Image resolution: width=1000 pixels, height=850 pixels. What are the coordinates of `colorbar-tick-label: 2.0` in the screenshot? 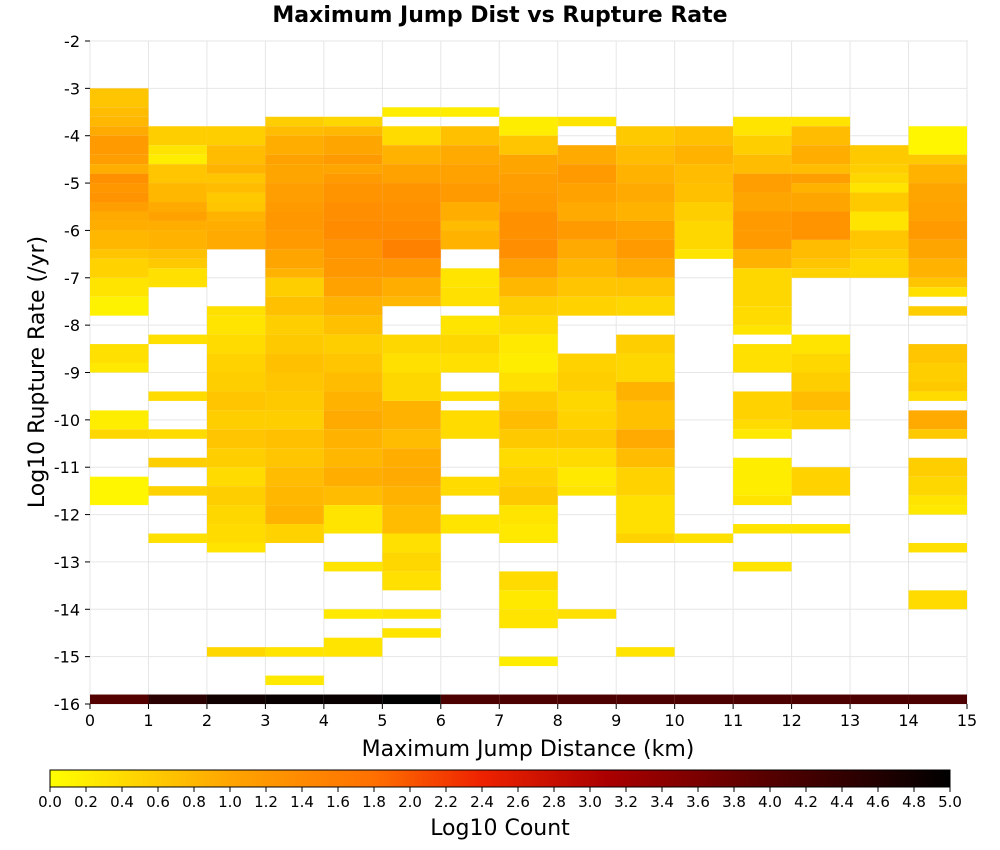 It's located at (410, 802).